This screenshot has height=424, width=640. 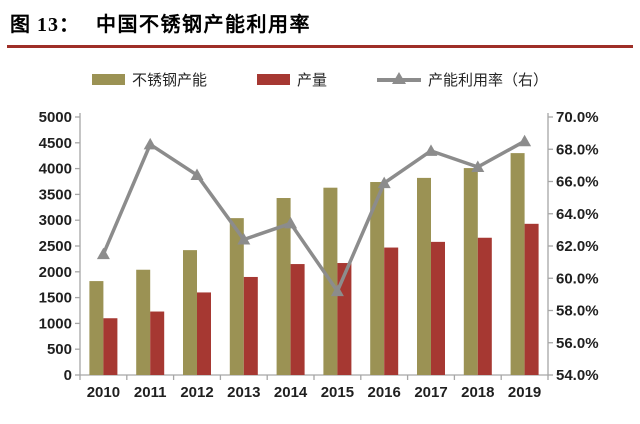 What do you see at coordinates (531, 299) in the screenshot?
I see `production-bar-2019` at bounding box center [531, 299].